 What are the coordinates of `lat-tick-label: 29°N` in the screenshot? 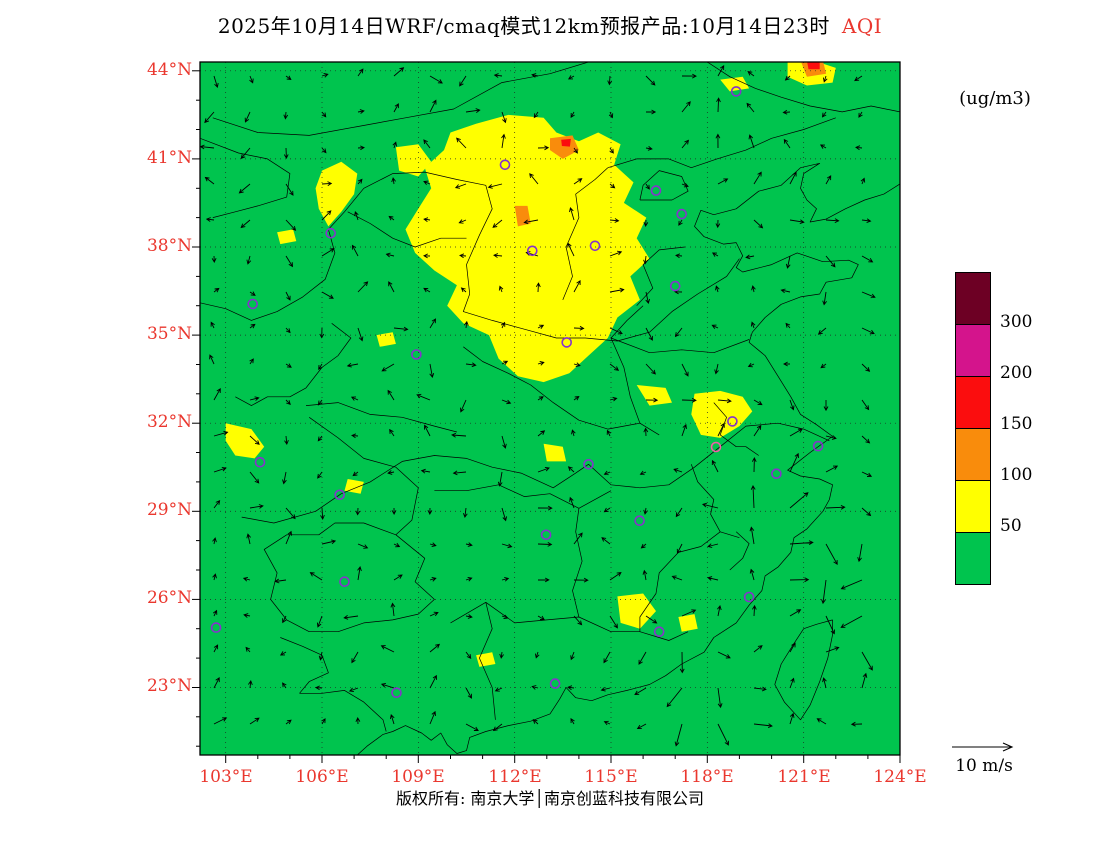 It's located at (169, 510).